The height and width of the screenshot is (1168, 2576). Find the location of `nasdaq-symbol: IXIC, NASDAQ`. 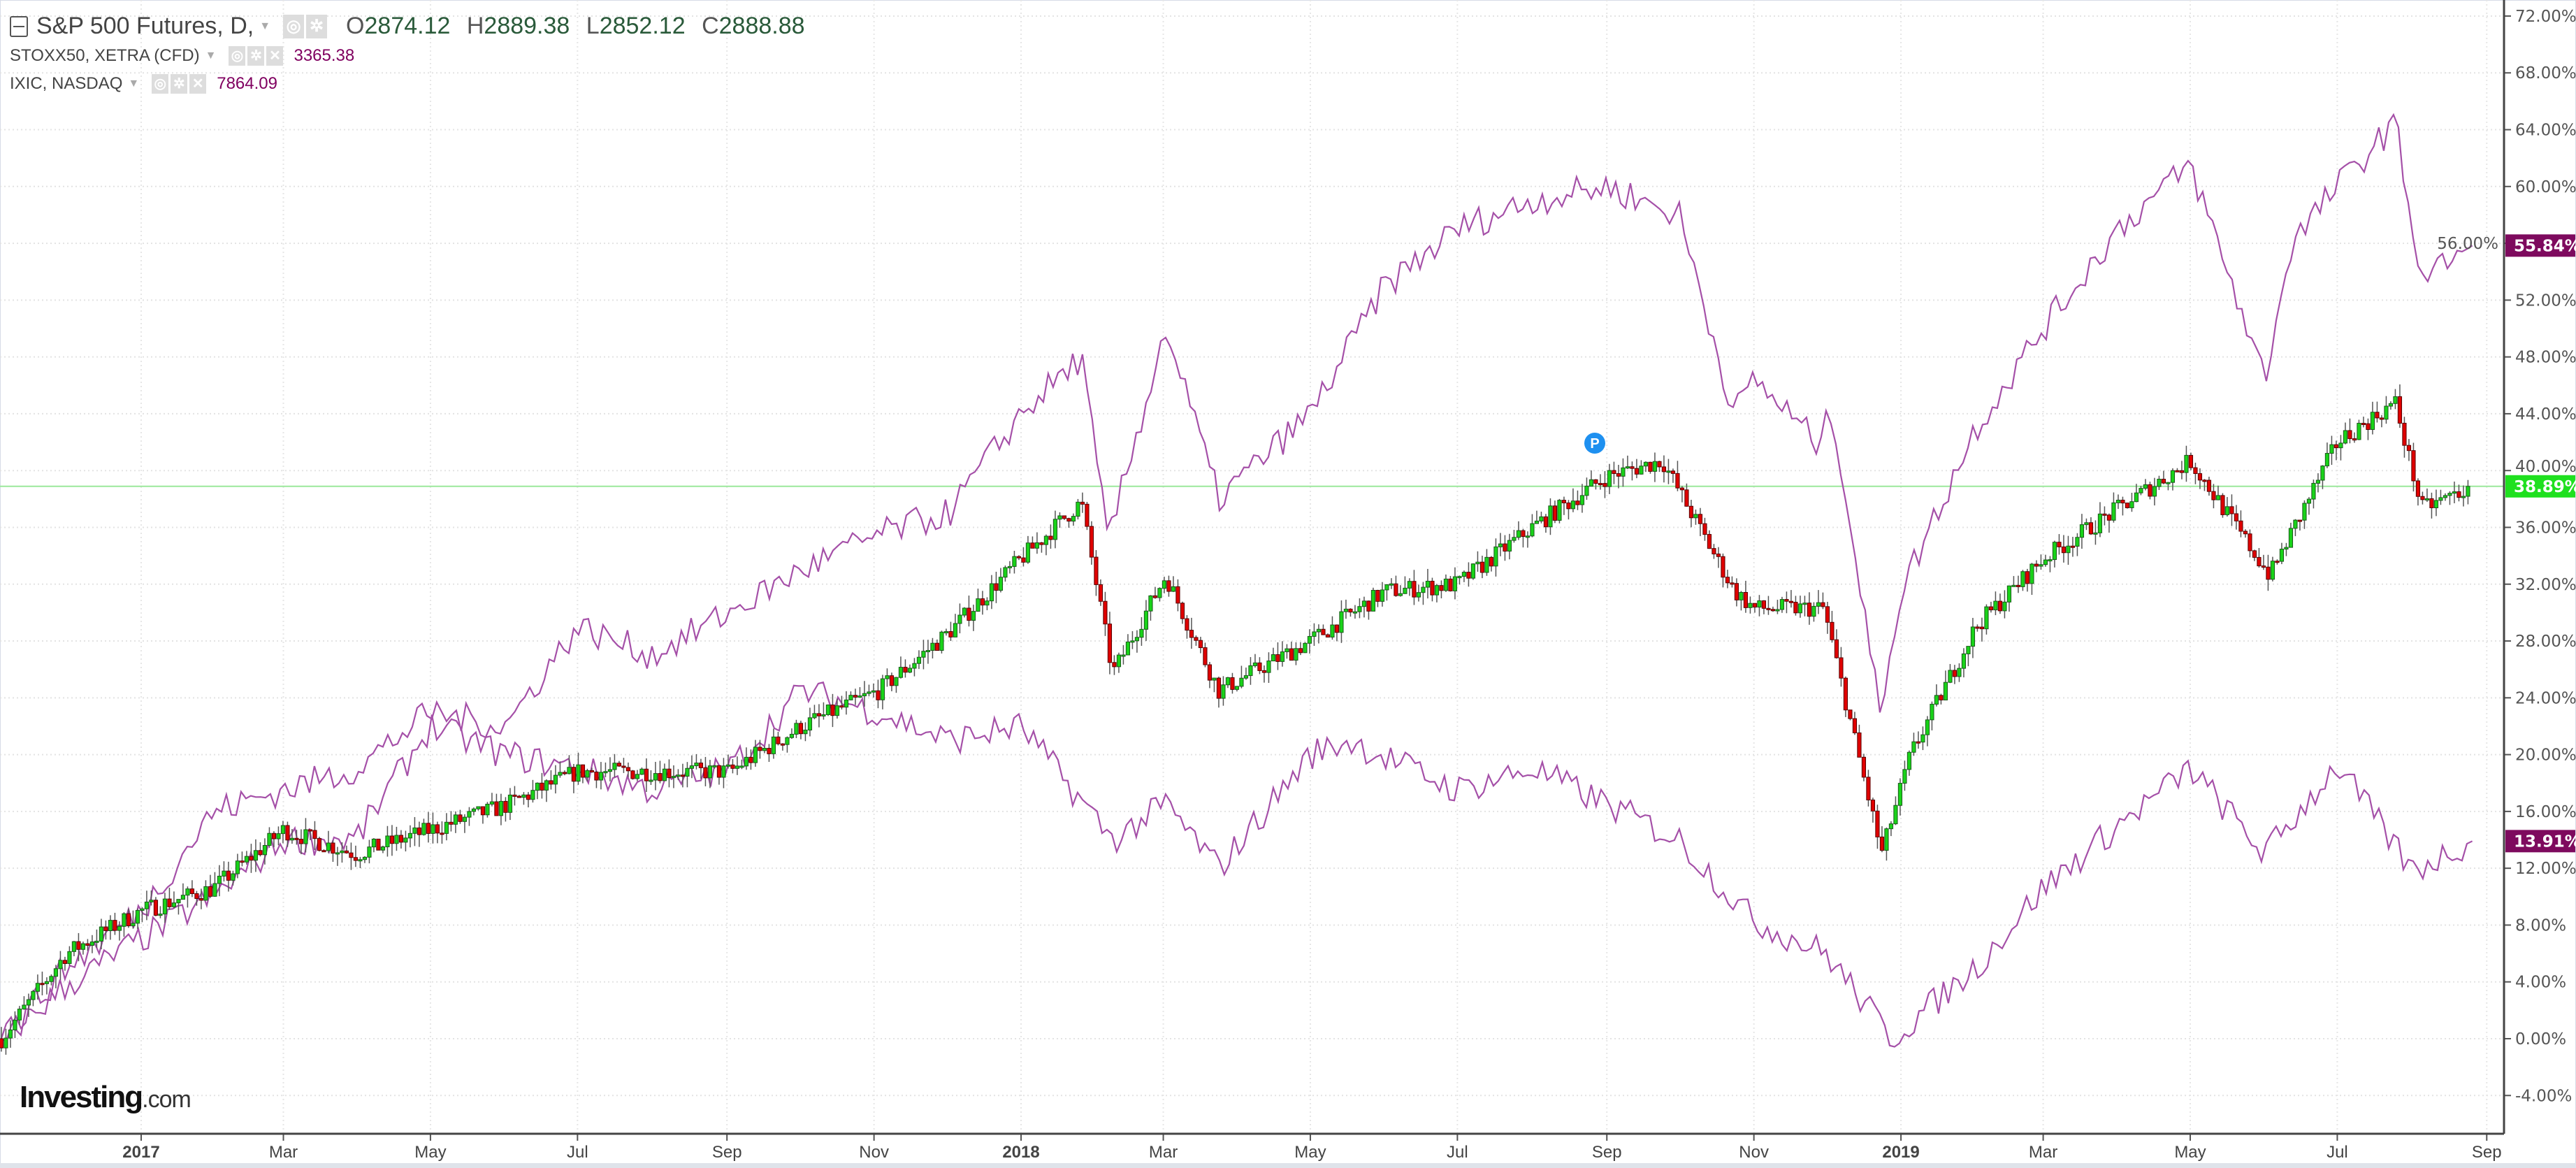

nasdaq-symbol: IXIC, NASDAQ is located at coordinates (66, 83).